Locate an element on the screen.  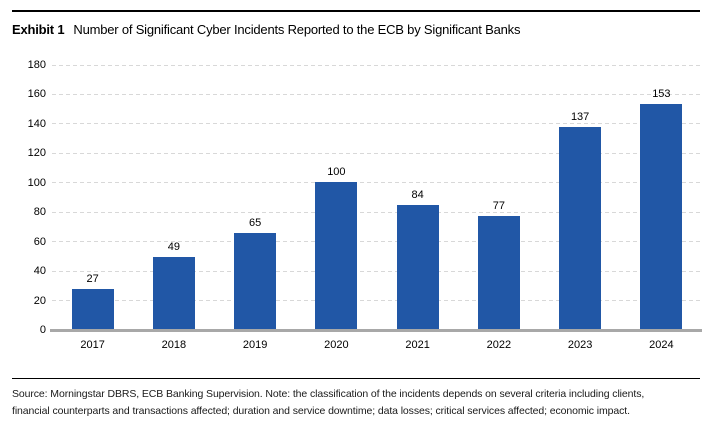
bar-2017 is located at coordinates (92, 309).